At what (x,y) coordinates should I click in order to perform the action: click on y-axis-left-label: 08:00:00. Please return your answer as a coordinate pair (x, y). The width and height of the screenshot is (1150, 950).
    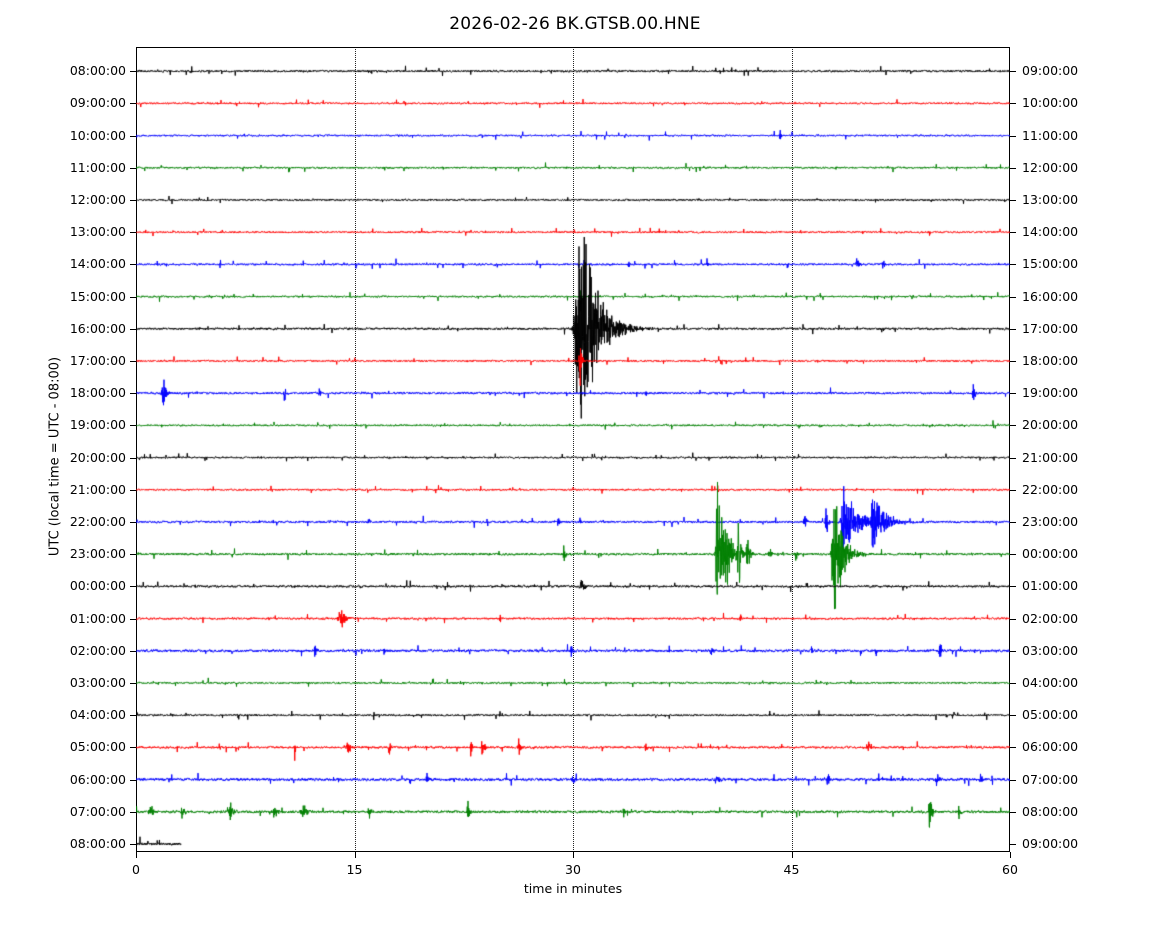
    Looking at the image, I should click on (97, 71).